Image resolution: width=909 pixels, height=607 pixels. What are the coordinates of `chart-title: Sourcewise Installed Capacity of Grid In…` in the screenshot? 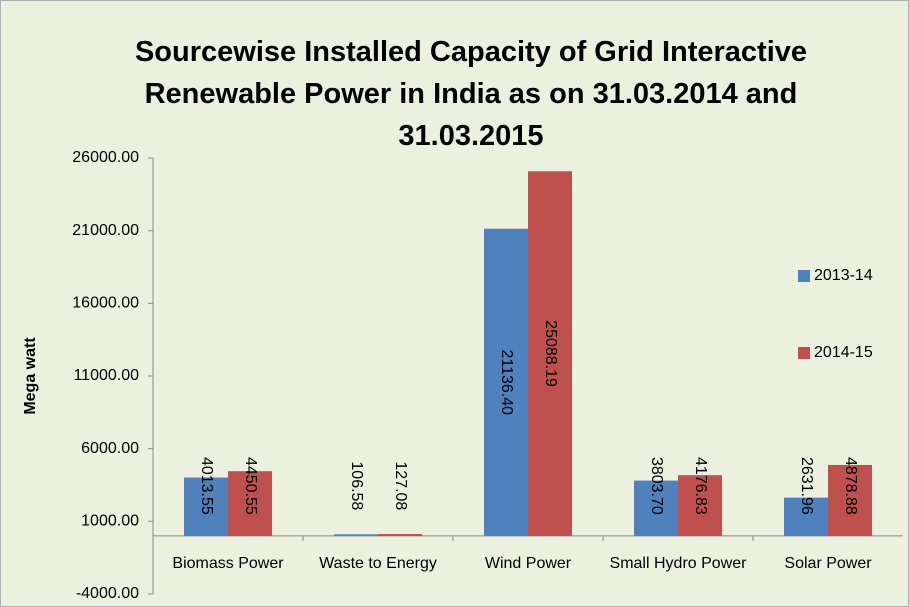 It's located at (471, 94).